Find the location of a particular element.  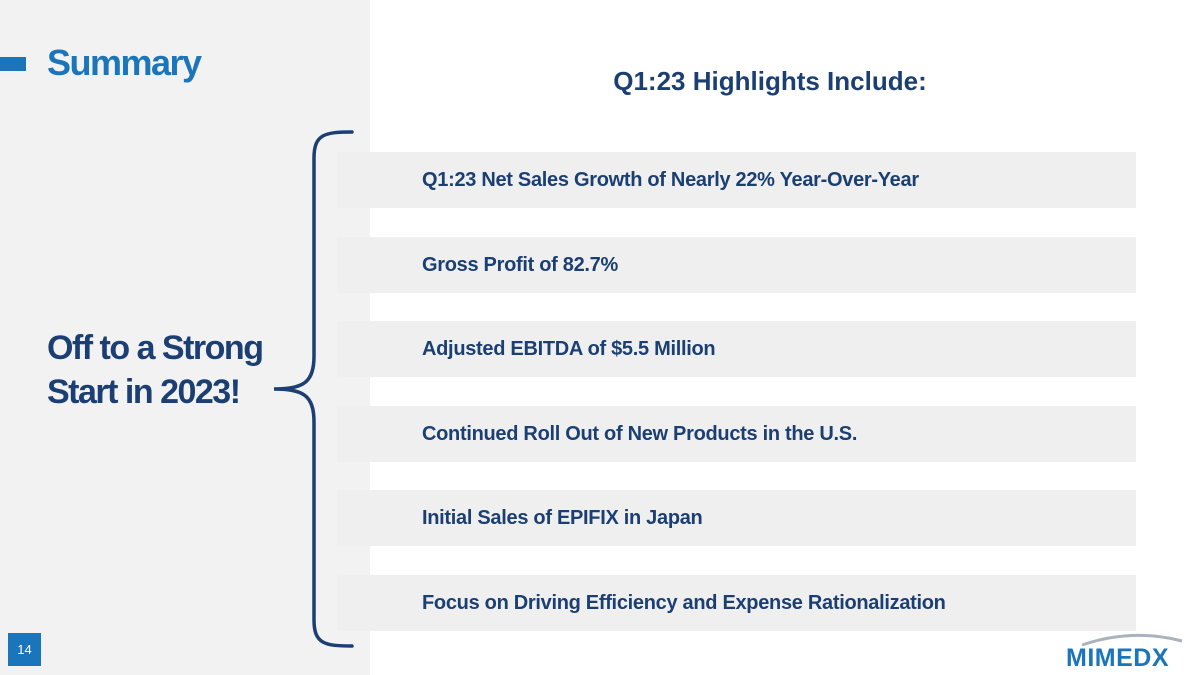

slide-title: Summary is located at coordinates (124, 62).